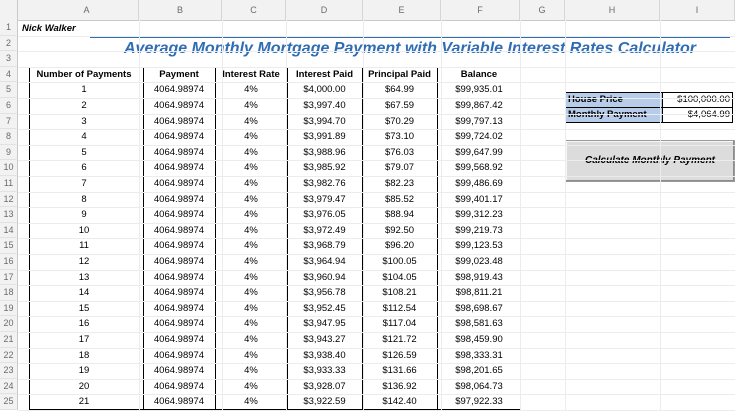 The image size is (735, 411). I want to click on monthly-payment-label: Monthly Payment, so click(614, 115).